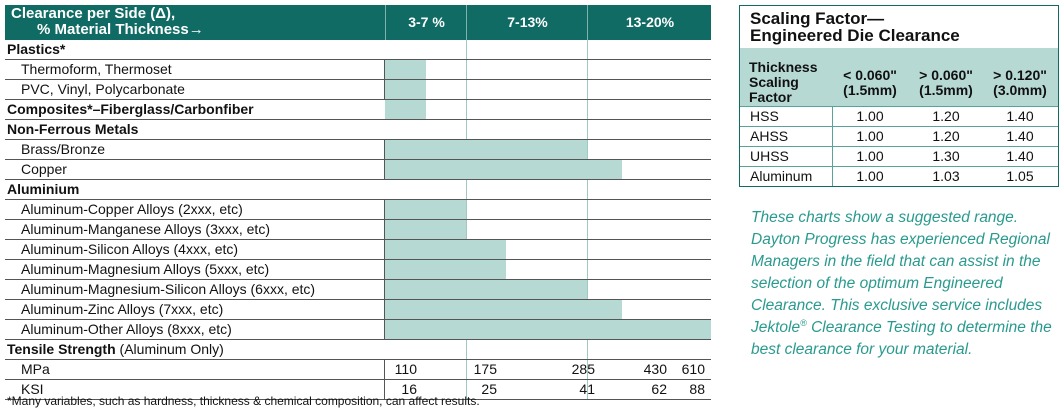 Image resolution: width=1060 pixels, height=420 pixels. What do you see at coordinates (466, 220) in the screenshot?
I see `column-divider` at bounding box center [466, 220].